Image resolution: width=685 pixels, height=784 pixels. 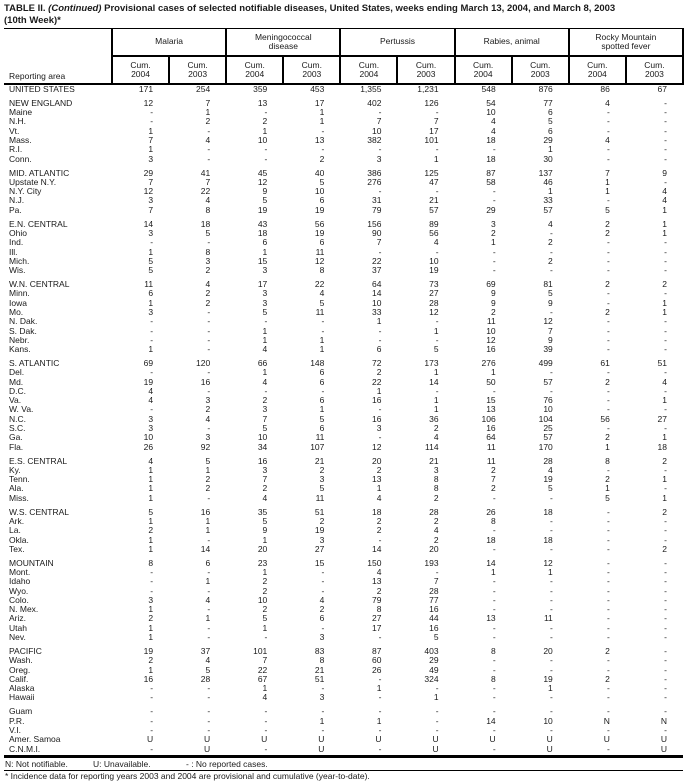 I want to click on table-row: NEW ENGLAND 12 7 13 17 402 126 54 77 4 -, so click(x=343, y=102).